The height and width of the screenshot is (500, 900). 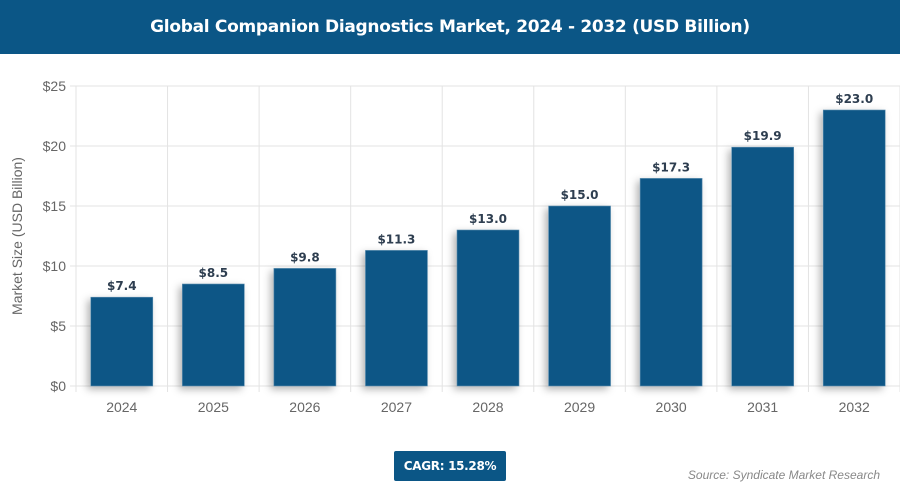 I want to click on data-label: $17.3, so click(x=671, y=167).